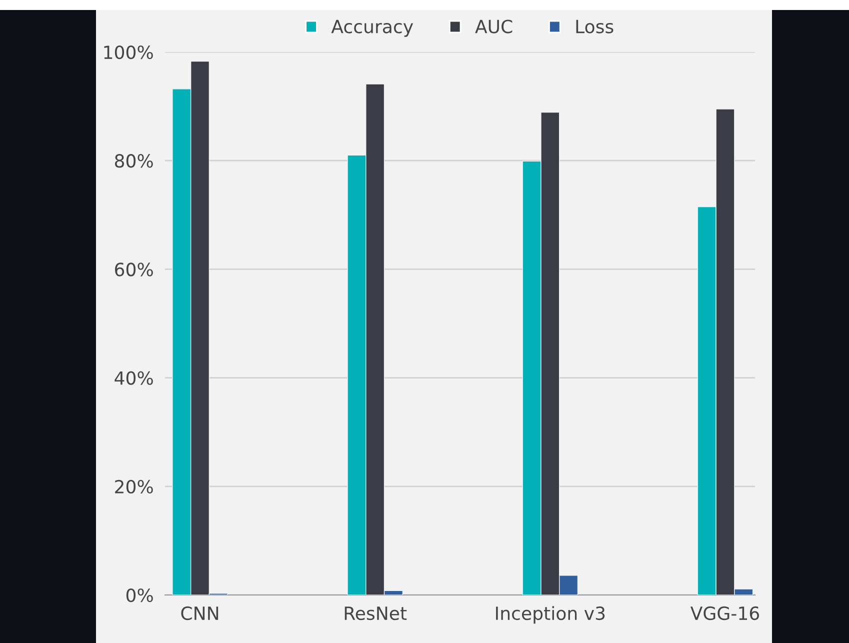 The width and height of the screenshot is (849, 643). Describe the element at coordinates (199, 613) in the screenshot. I see `x-tick-label: CNN` at that location.